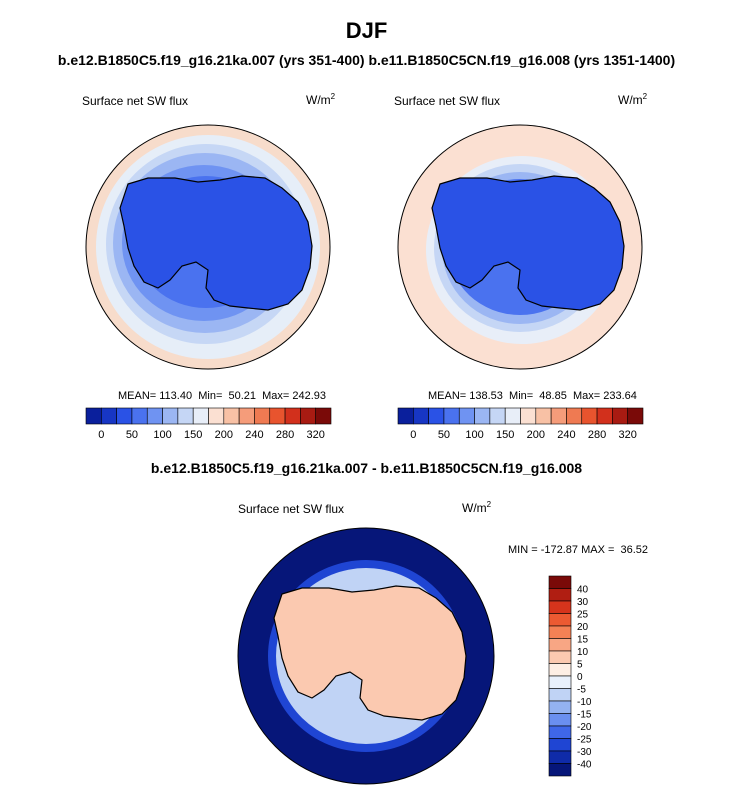 This screenshot has width=733, height=788. What do you see at coordinates (536, 435) in the screenshot?
I see `panel2-colorbar-tick: 200` at bounding box center [536, 435].